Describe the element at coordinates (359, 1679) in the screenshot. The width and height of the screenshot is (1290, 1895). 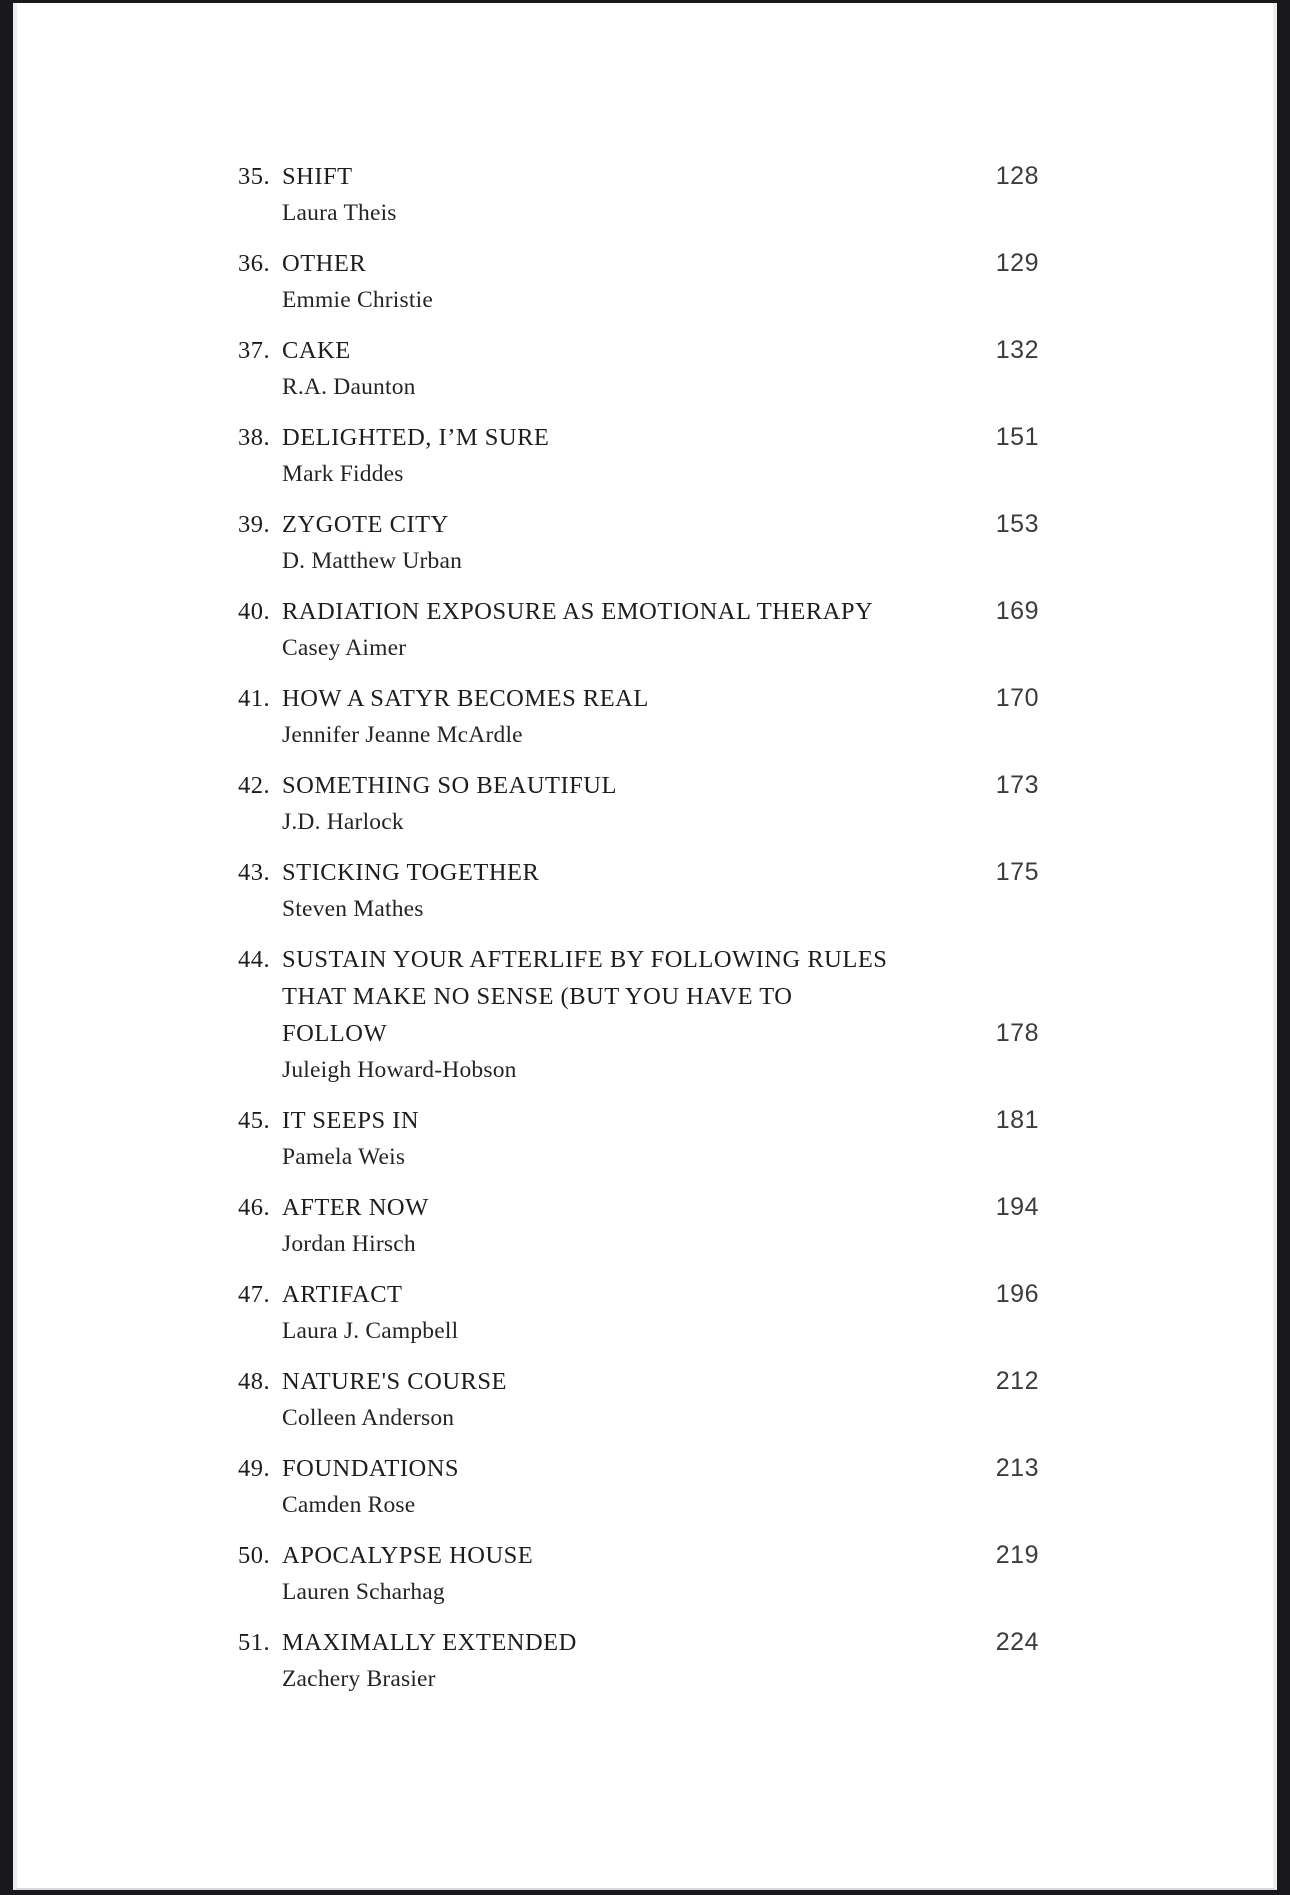
I see `toc-entry-author: Zachery Brasier` at that location.